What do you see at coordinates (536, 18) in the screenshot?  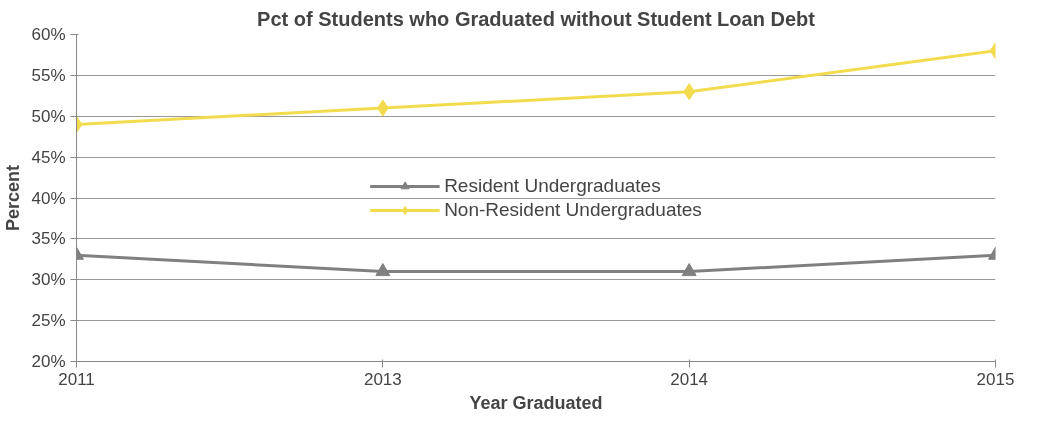 I see `chart-title: Pct of Students who Graduated without Student Loan Debt` at bounding box center [536, 18].